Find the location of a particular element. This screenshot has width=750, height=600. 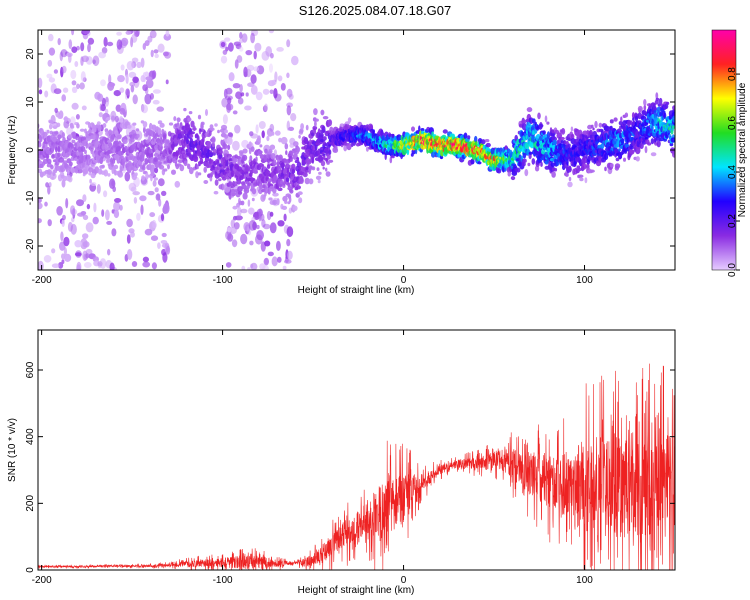

colorbar-tick-label: 0.0 is located at coordinates (732, 270).